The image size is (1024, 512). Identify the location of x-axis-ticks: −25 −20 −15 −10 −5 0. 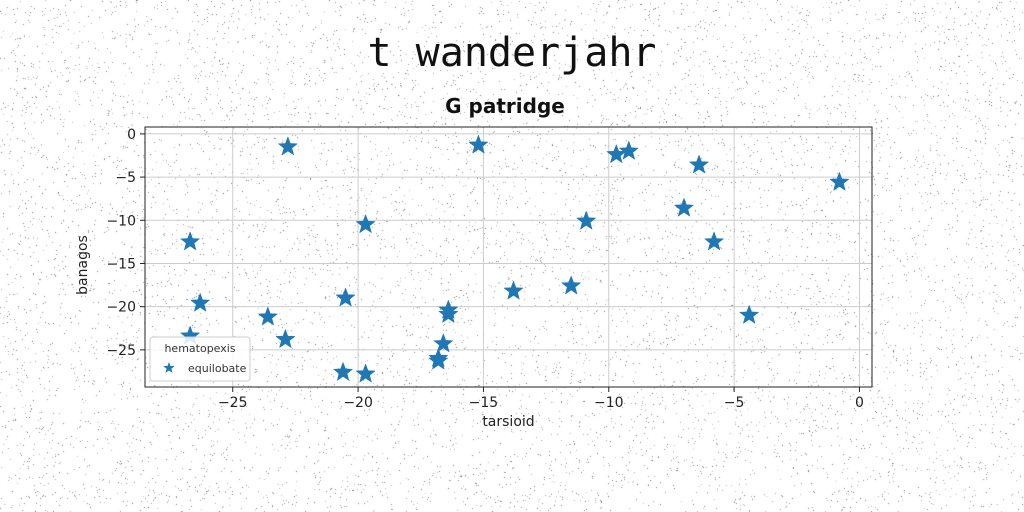
(541, 399).